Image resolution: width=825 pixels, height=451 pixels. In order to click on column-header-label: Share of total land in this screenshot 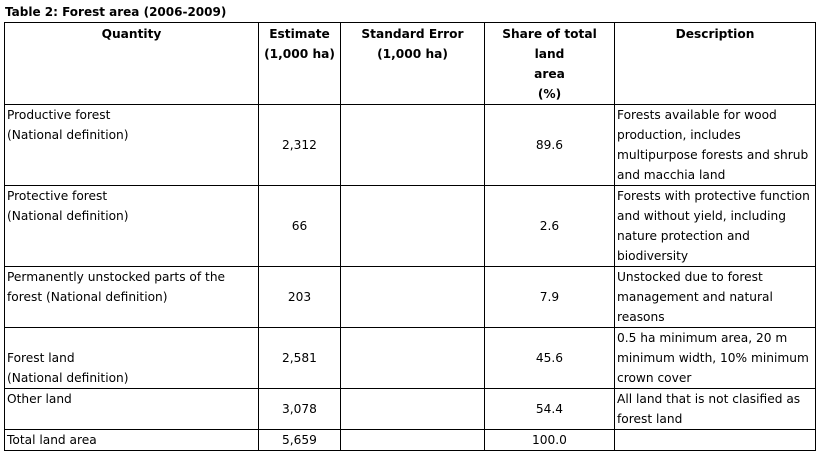, I will do `click(549, 44)`.